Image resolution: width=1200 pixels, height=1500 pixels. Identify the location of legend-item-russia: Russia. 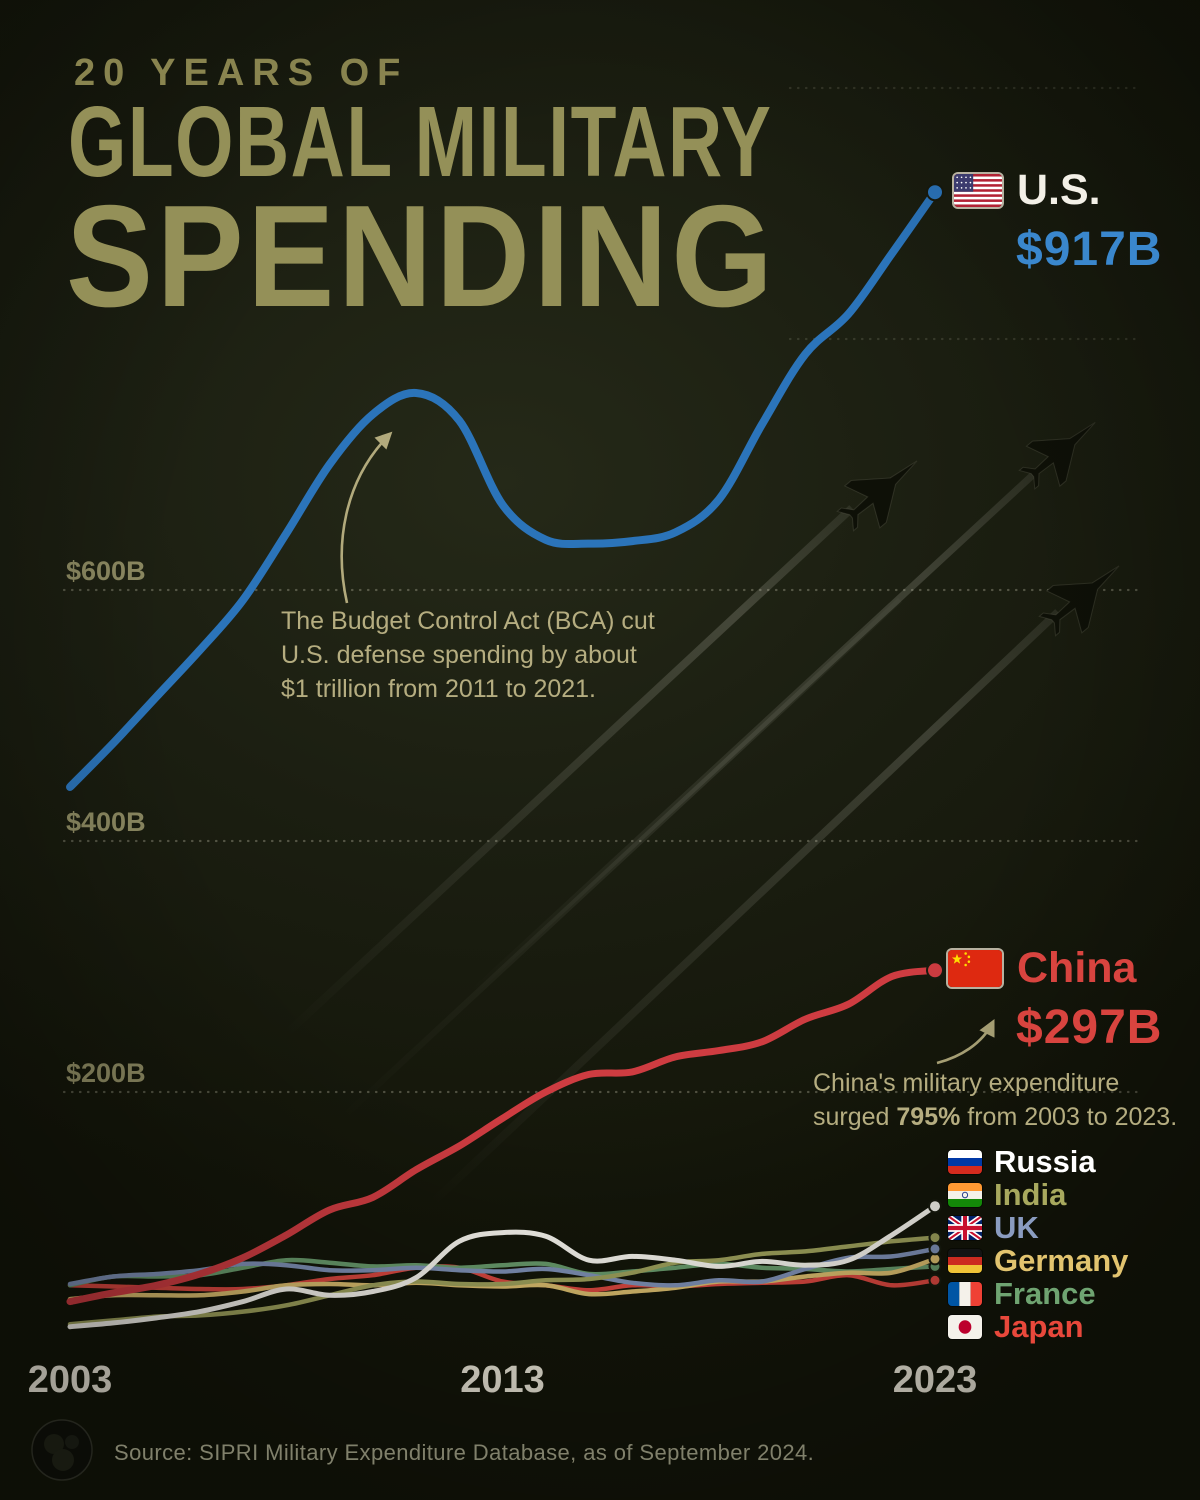
(1038, 1161).